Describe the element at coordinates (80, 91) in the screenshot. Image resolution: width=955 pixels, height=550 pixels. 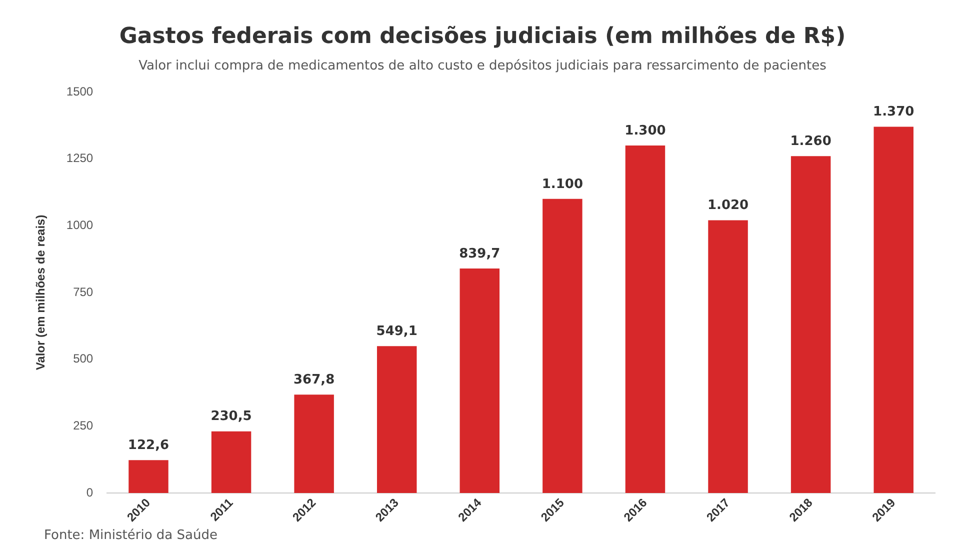
I see `y-tick-label: 1500` at that location.